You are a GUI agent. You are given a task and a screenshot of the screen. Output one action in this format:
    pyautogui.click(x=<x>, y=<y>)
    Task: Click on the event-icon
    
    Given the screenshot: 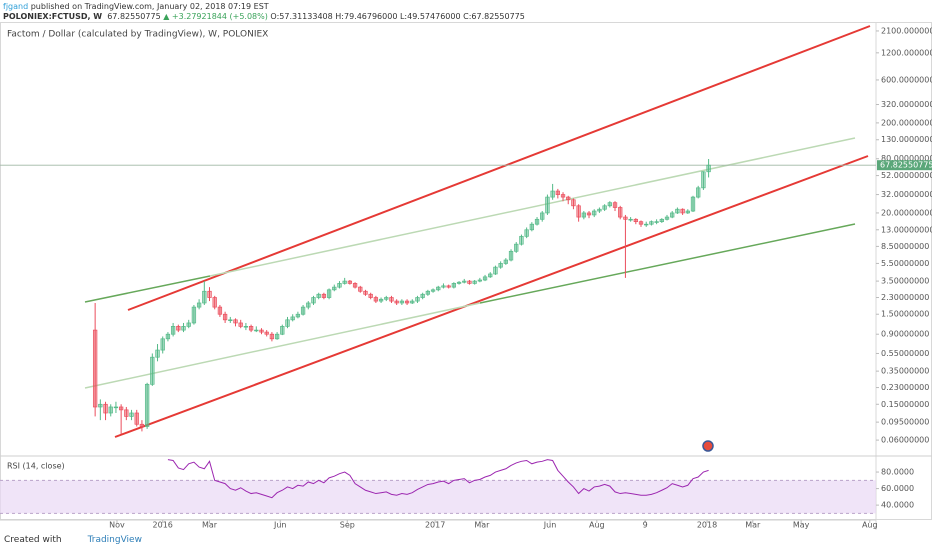 What is the action you would take?
    pyautogui.click(x=708, y=446)
    